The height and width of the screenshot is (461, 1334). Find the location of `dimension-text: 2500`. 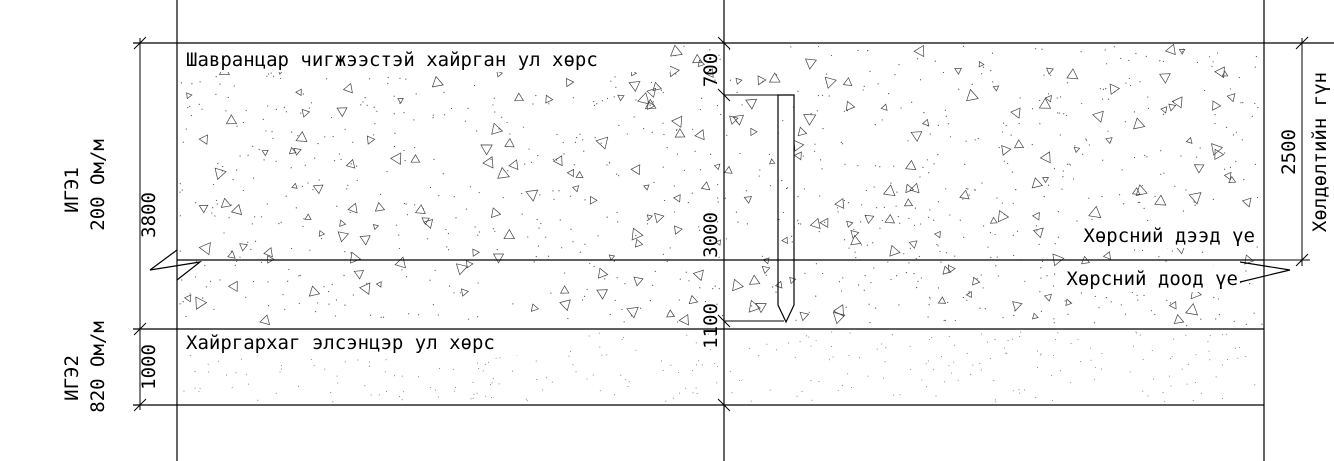

dimension-text: 2500 is located at coordinates (1289, 152).